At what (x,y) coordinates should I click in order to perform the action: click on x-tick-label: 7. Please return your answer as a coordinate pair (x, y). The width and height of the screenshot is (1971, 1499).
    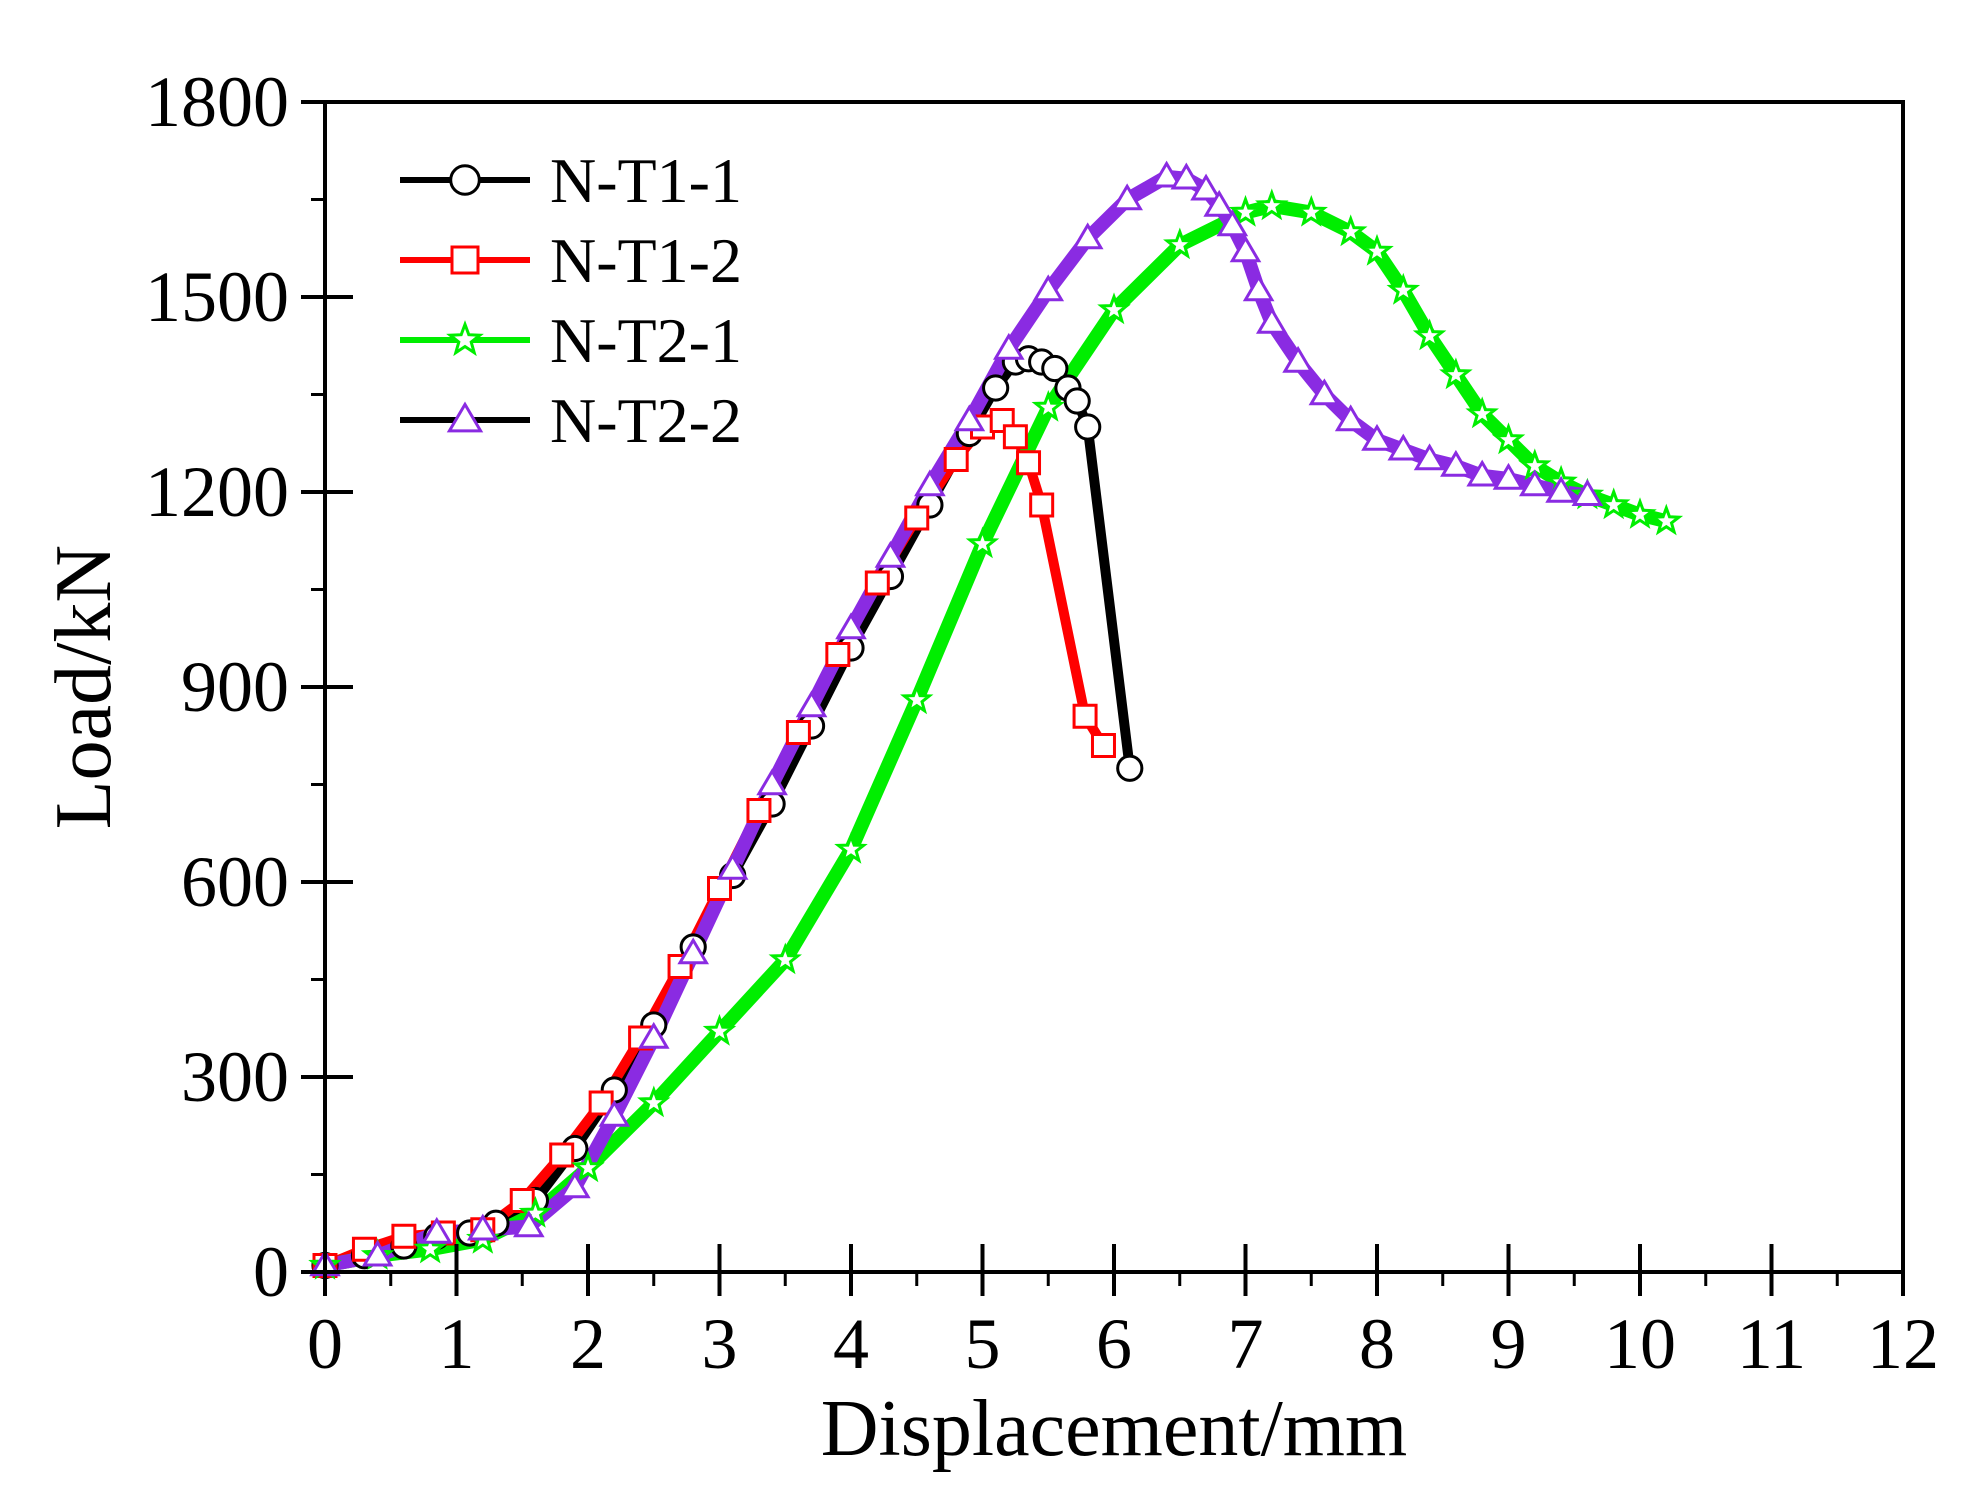
    Looking at the image, I should click on (1246, 1344).